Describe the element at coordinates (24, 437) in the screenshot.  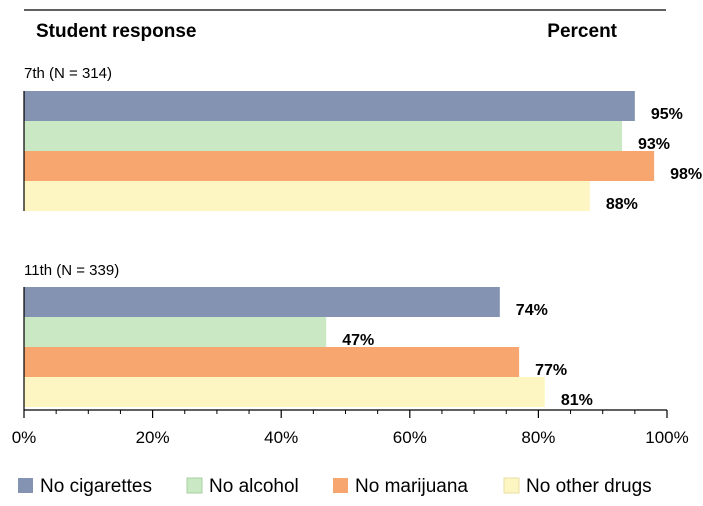
I see `x-tick-label: 0%` at that location.